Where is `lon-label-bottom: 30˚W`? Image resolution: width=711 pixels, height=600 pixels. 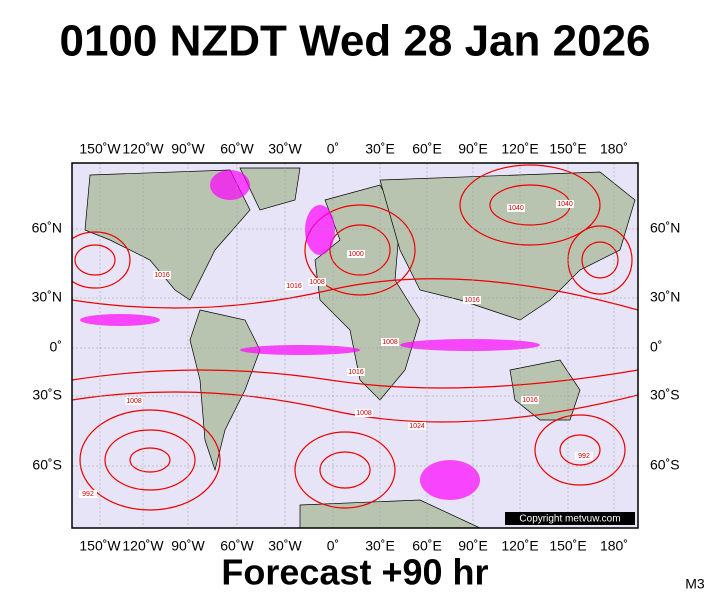
lon-label-bottom: 30˚W is located at coordinates (285, 546).